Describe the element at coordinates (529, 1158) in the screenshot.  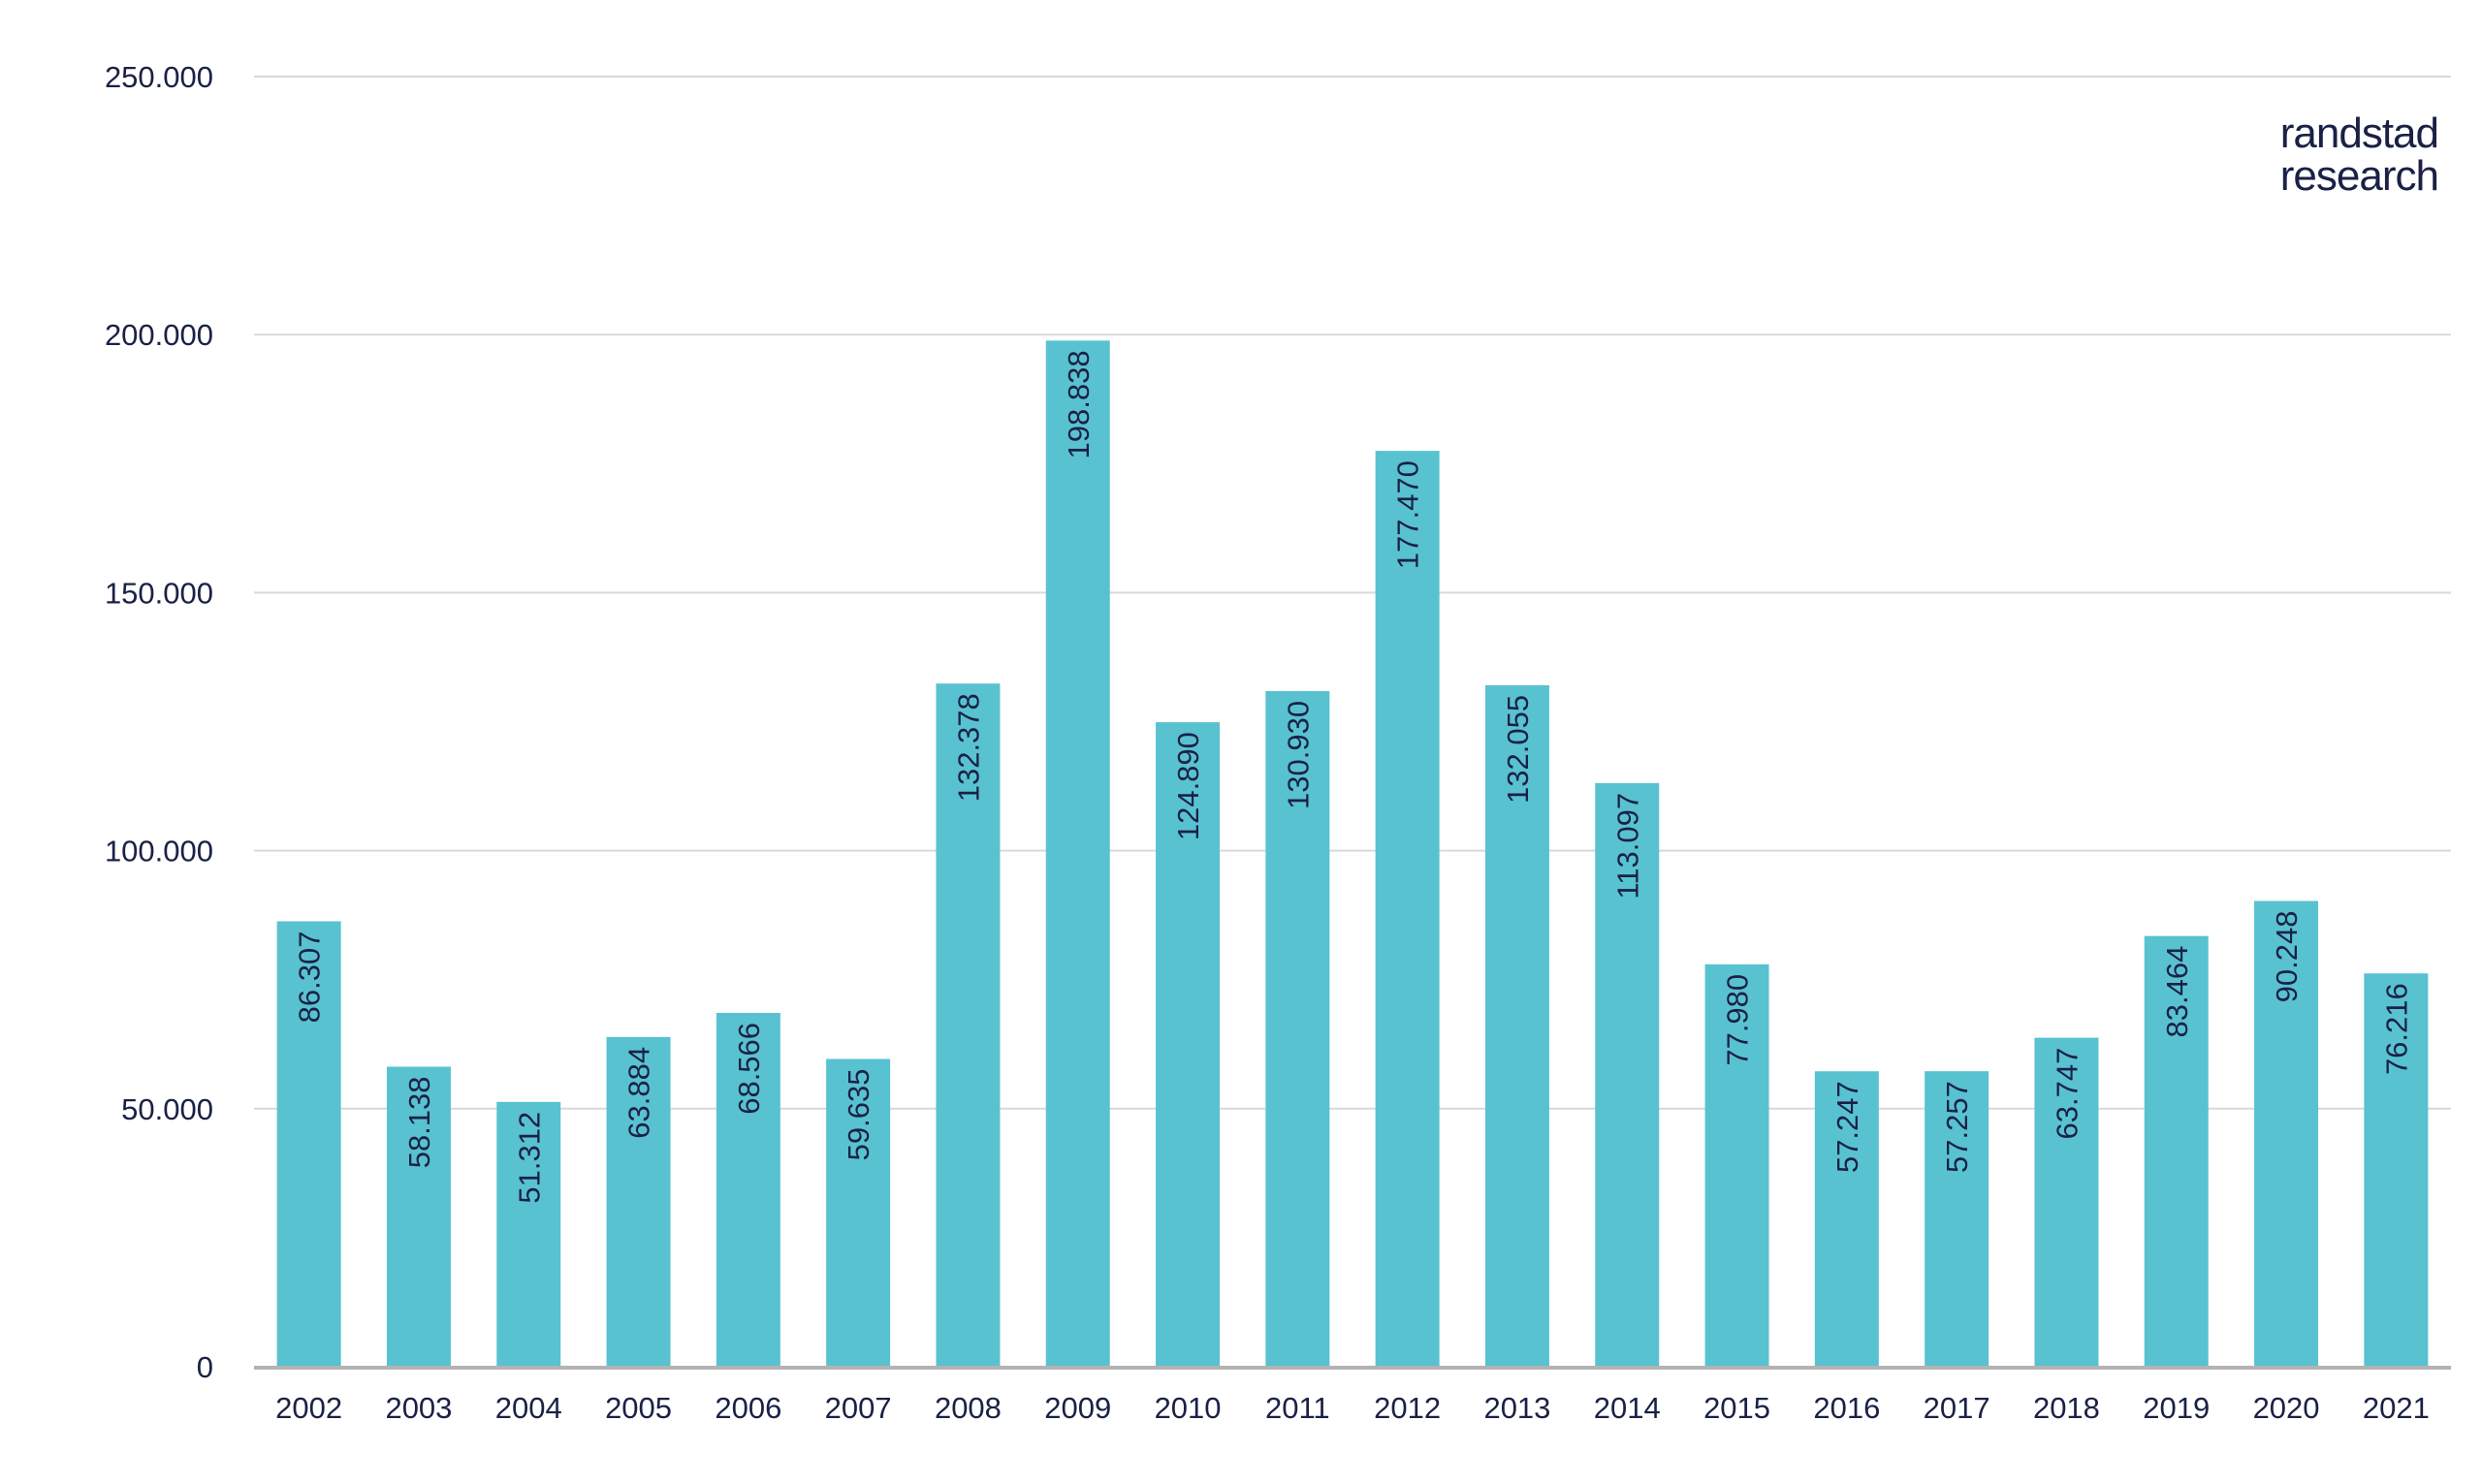
I see `bar-value-label: 51.312` at that location.